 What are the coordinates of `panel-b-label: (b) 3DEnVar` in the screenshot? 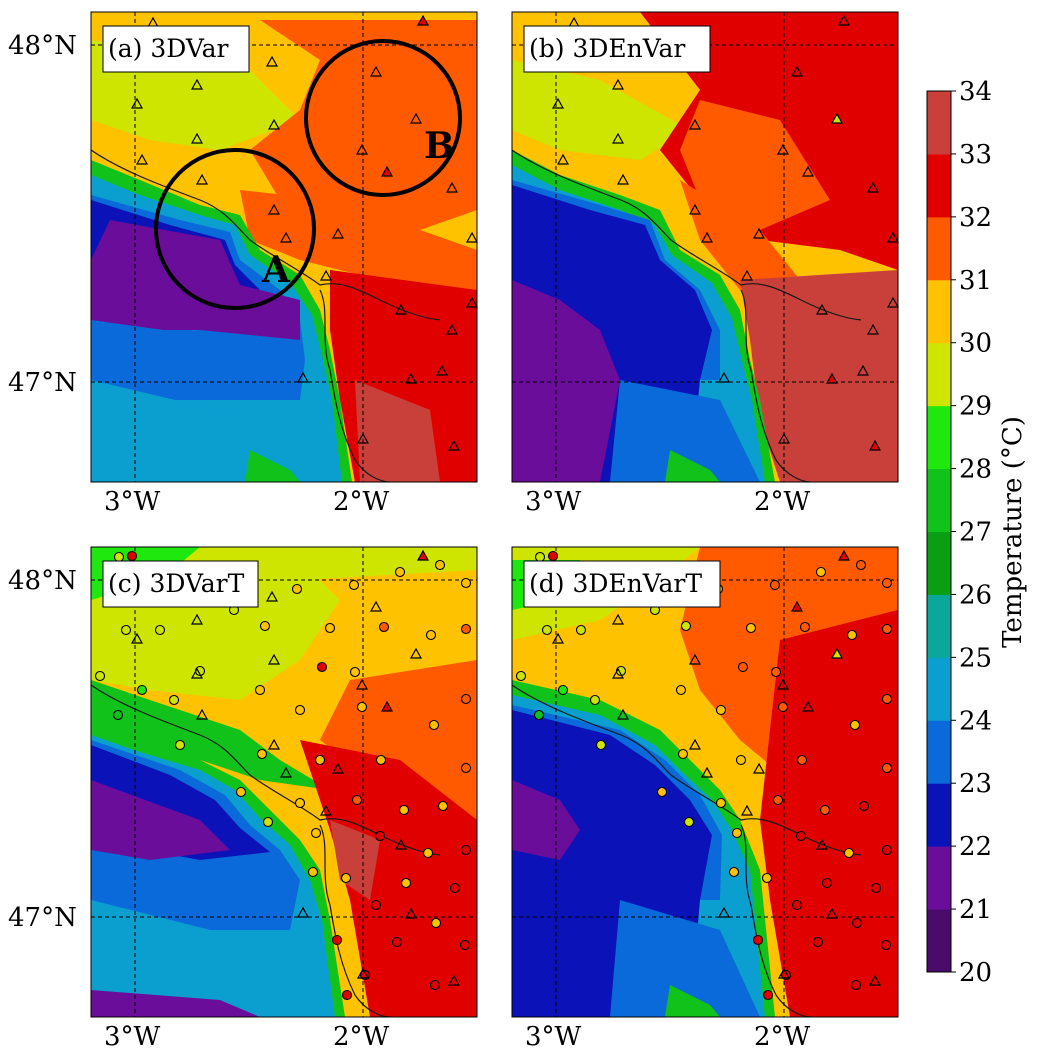 It's located at (607, 48).